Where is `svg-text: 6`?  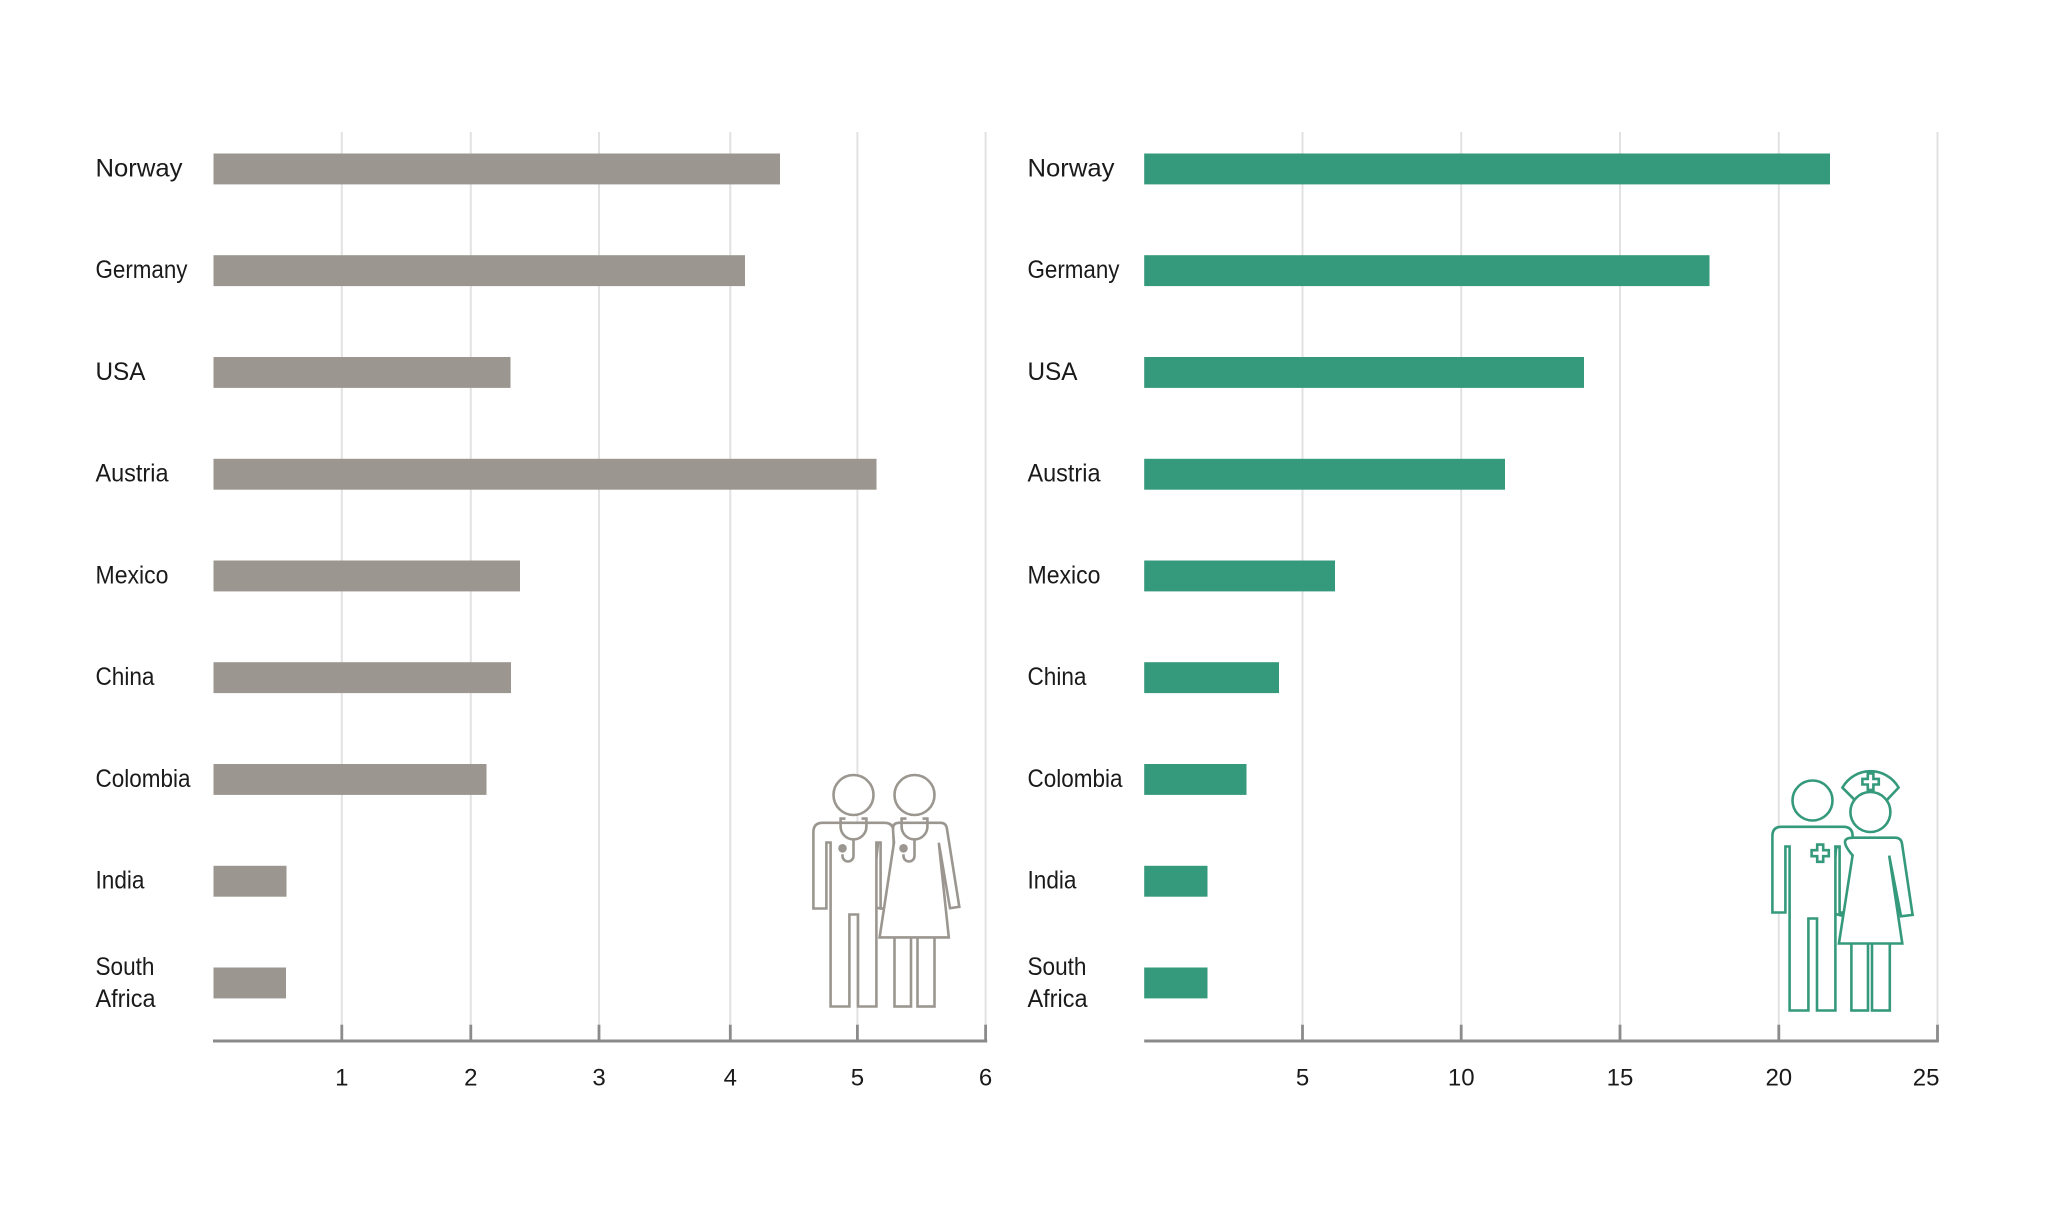 svg-text: 6 is located at coordinates (985, 1077).